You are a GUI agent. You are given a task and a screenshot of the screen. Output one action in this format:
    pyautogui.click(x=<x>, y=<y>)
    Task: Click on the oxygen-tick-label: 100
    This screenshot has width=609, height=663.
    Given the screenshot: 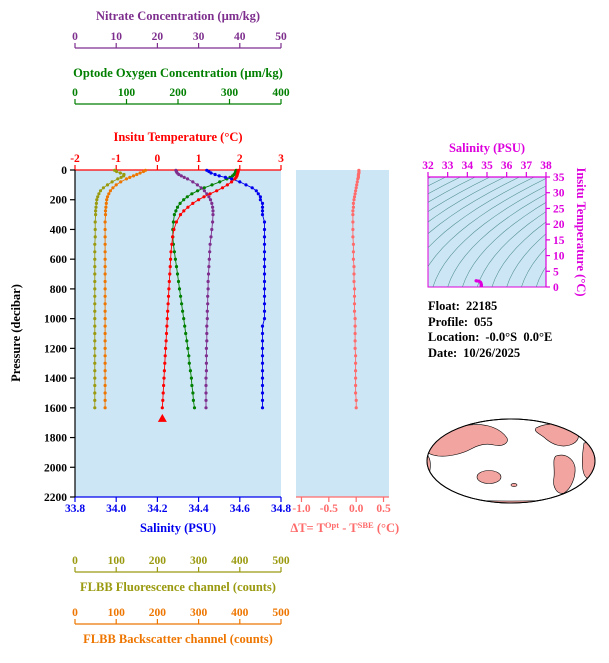 What is the action you would take?
    pyautogui.click(x=127, y=93)
    